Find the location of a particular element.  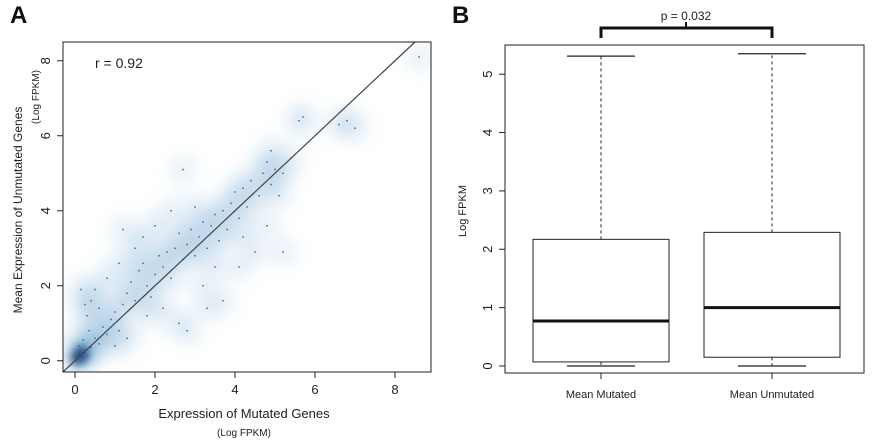

correlation-annotation: r = 0.92 is located at coordinates (119, 63).